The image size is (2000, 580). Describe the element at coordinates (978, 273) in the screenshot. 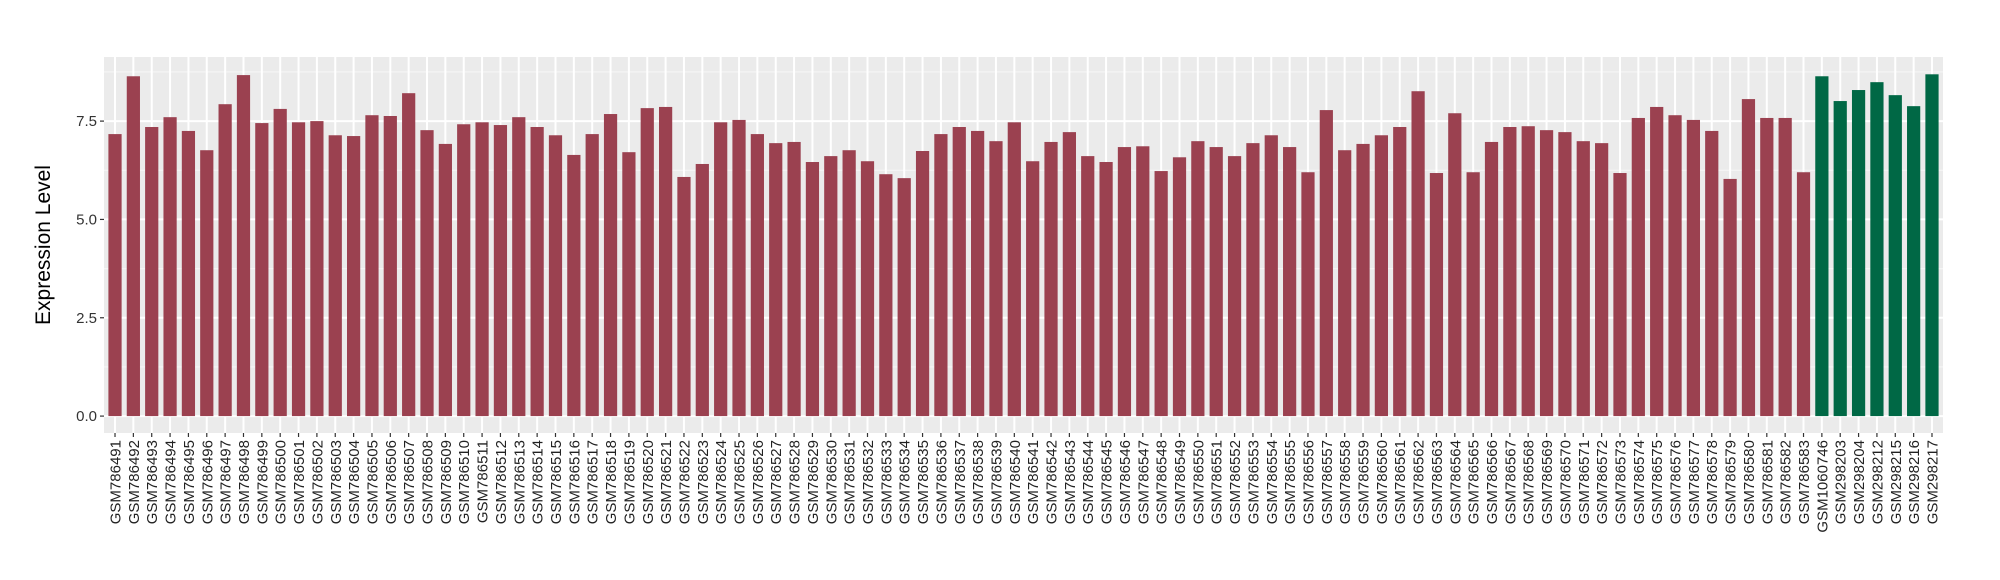

I see `bar-GSM786538` at that location.